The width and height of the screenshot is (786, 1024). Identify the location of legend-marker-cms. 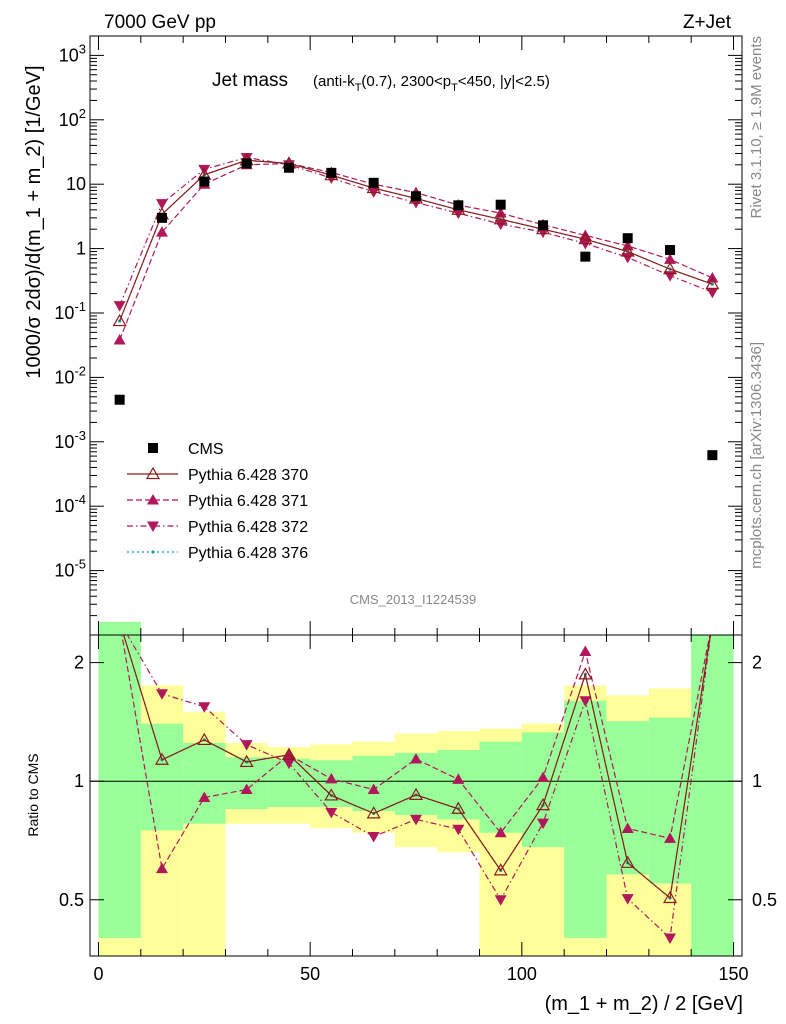
(153, 448).